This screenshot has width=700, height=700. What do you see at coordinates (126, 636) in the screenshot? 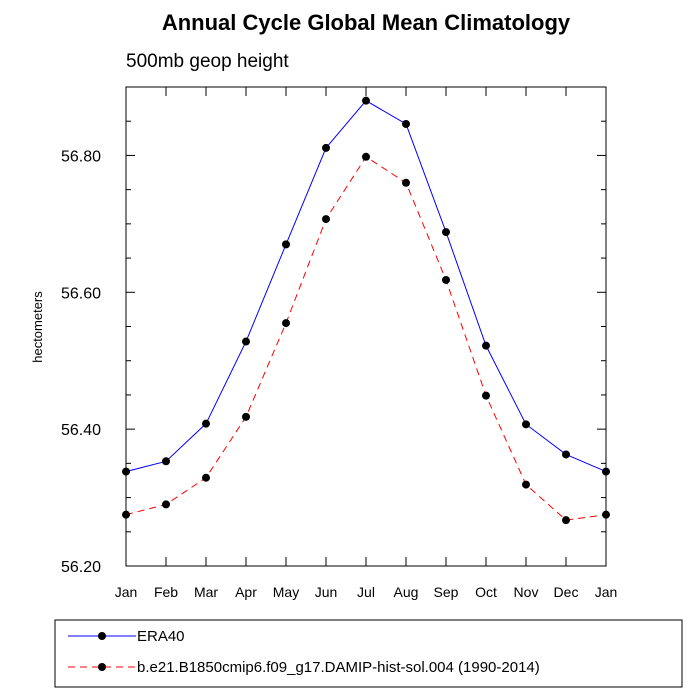
I see `legend-item: ERA40` at bounding box center [126, 636].